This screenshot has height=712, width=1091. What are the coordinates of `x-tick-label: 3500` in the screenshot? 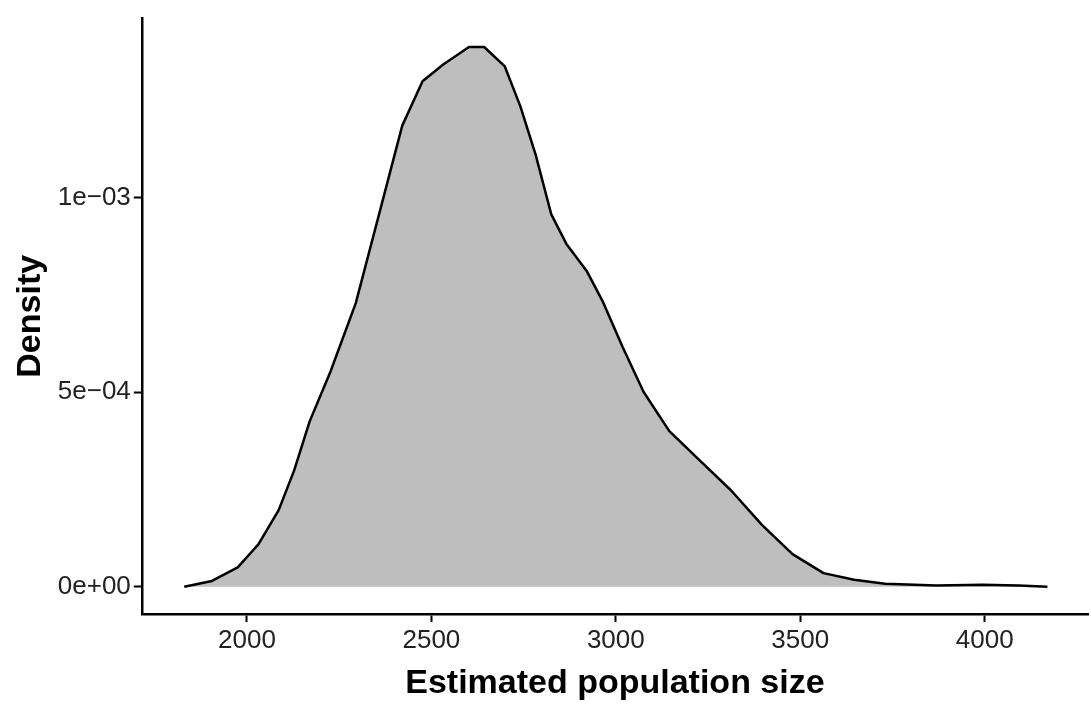 It's located at (800, 638).